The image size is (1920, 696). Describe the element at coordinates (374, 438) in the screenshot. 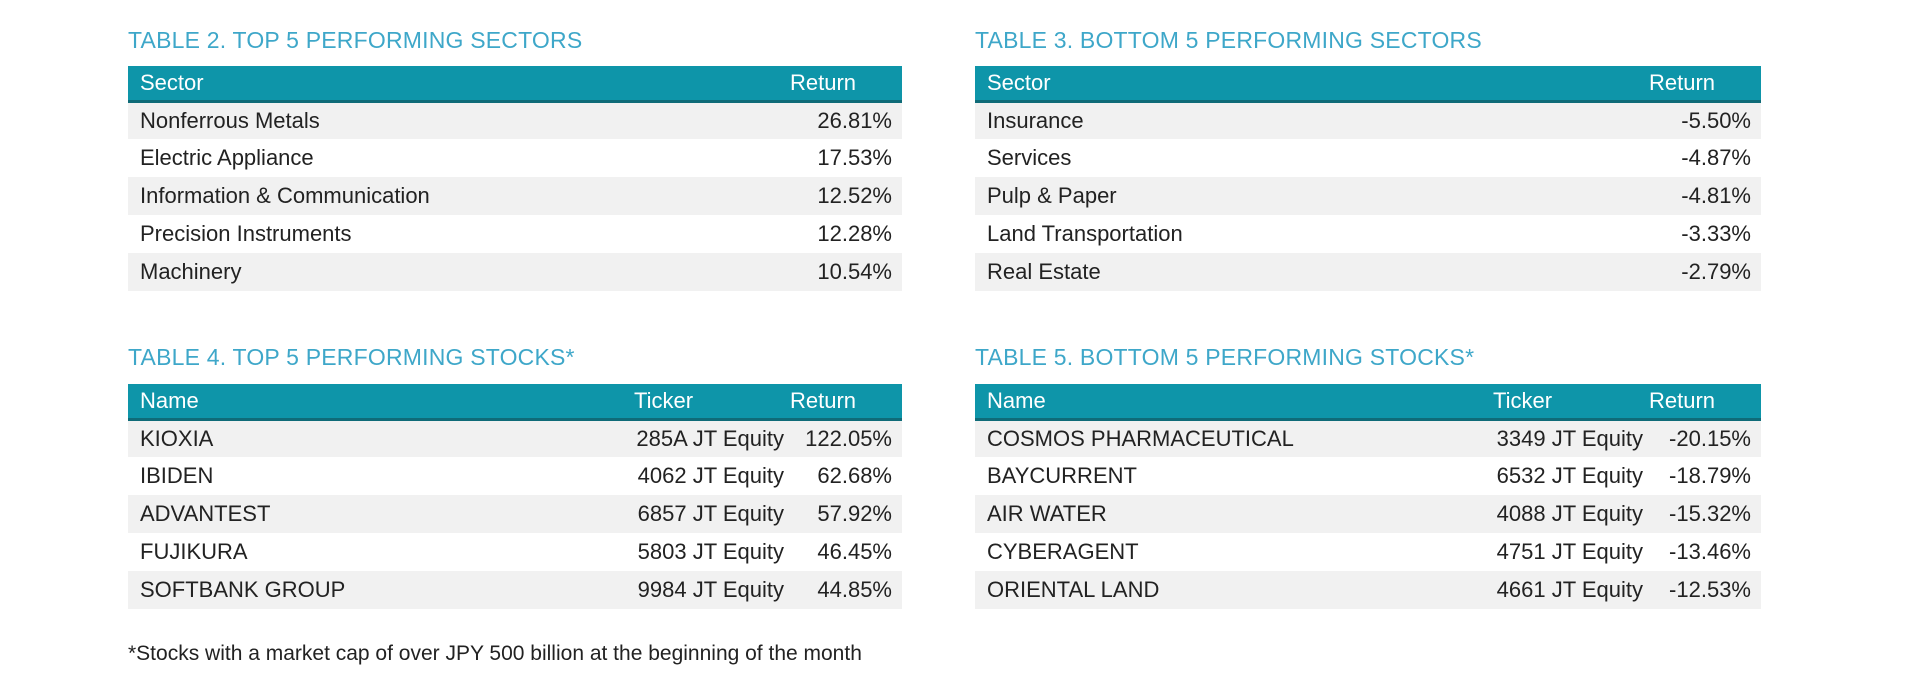

I see `name-cell: KIOXIA` at that location.